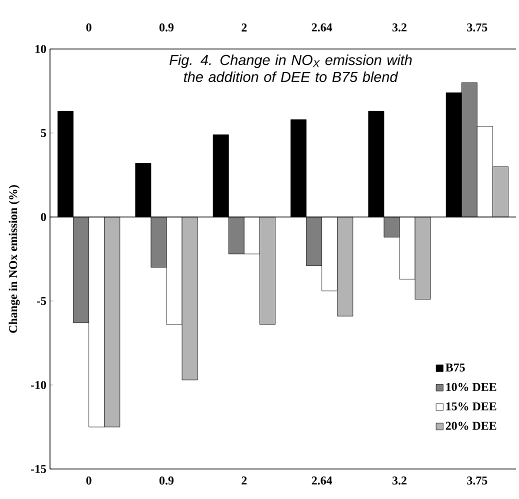 Image resolution: width=519 pixels, height=499 pixels. I want to click on y-tick-label: 0, so click(43, 217).